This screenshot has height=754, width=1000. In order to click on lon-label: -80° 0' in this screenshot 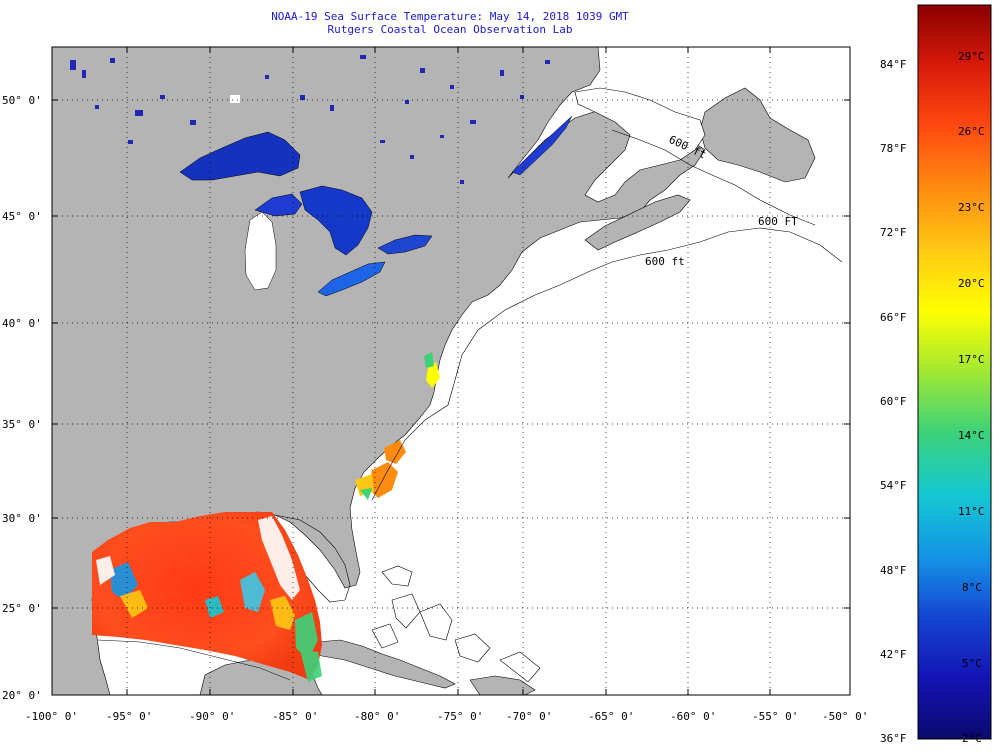, I will do `click(377, 716)`.